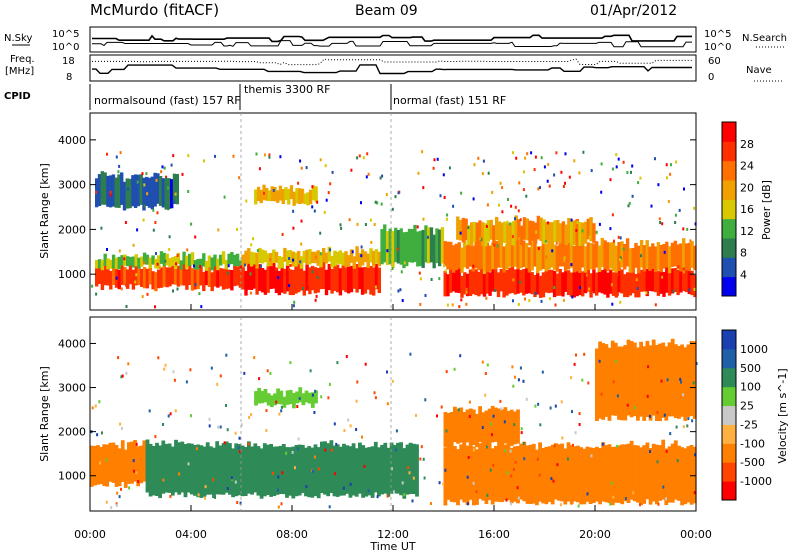 The image size is (800, 554). Describe the element at coordinates (747, 166) in the screenshot. I see `power-colorbar-tick: 24` at that location.